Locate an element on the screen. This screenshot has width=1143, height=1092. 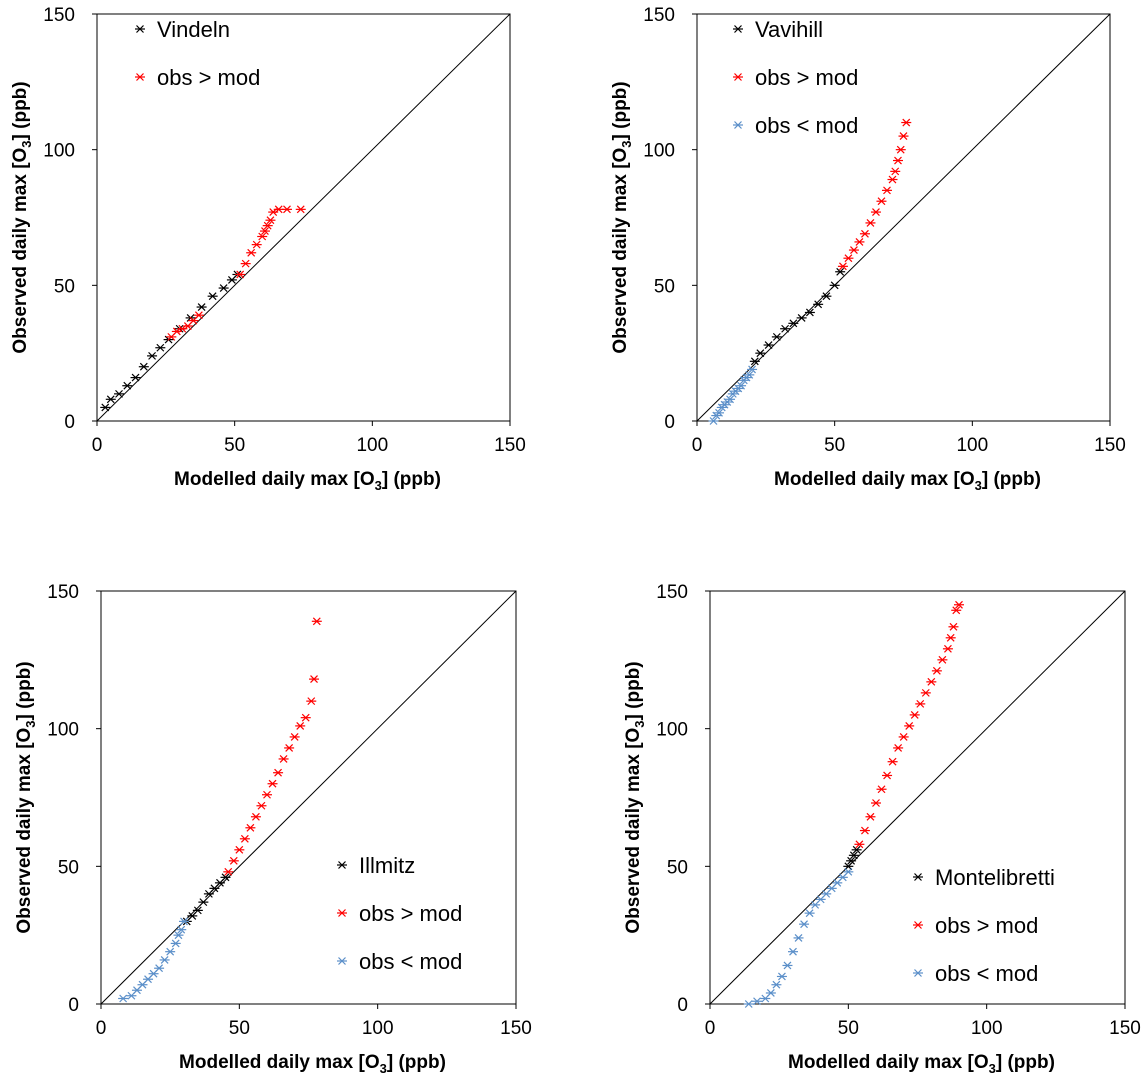
legend-entry: Vavihill is located at coordinates (789, 29).